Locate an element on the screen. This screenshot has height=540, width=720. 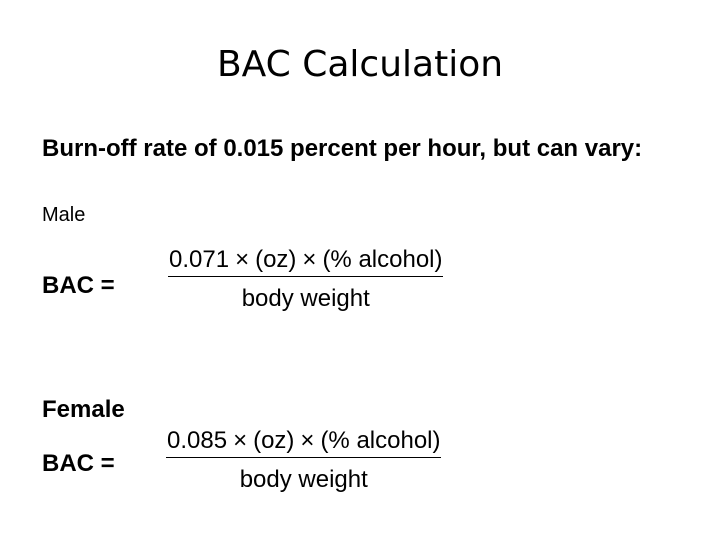
male-alcohol-percent-term: (% alcohol) is located at coordinates (382, 259).